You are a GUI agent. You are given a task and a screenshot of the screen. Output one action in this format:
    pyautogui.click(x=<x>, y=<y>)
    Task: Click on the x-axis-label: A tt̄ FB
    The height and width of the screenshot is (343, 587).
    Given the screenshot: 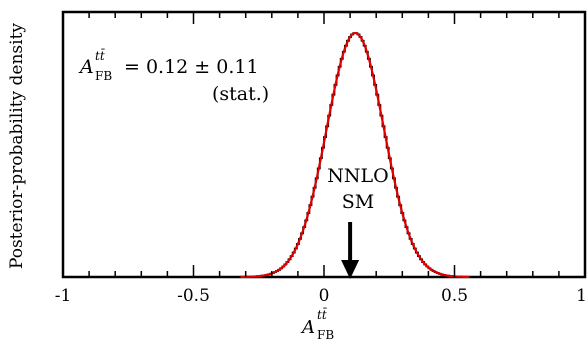 What is the action you would take?
    pyautogui.click(x=317, y=324)
    